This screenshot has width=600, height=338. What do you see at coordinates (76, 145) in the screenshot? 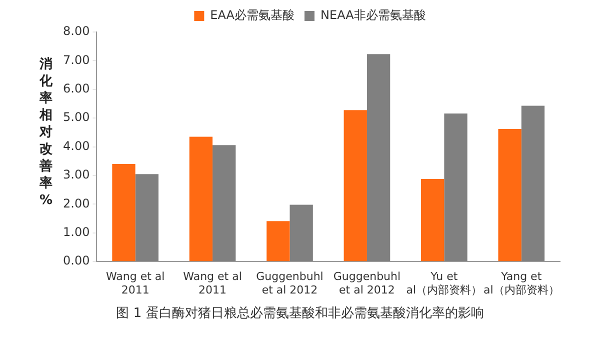
I see `y-tick-label: 4.00` at bounding box center [76, 145].